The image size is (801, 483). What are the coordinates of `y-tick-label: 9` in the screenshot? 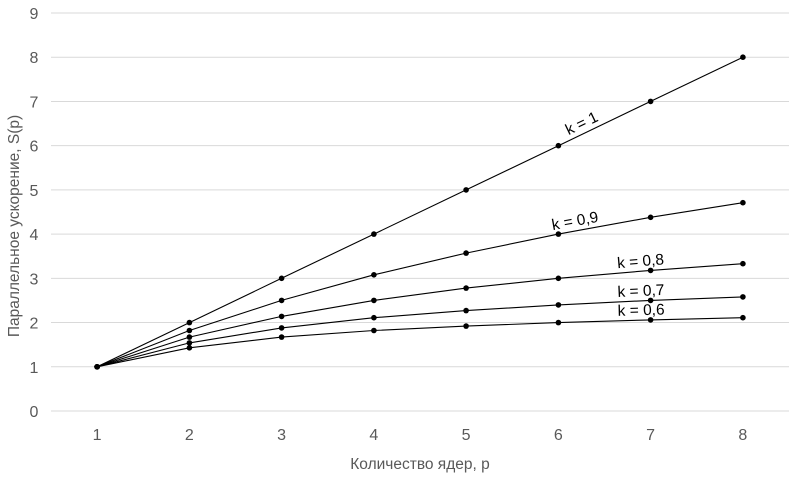 It's located at (34, 14).